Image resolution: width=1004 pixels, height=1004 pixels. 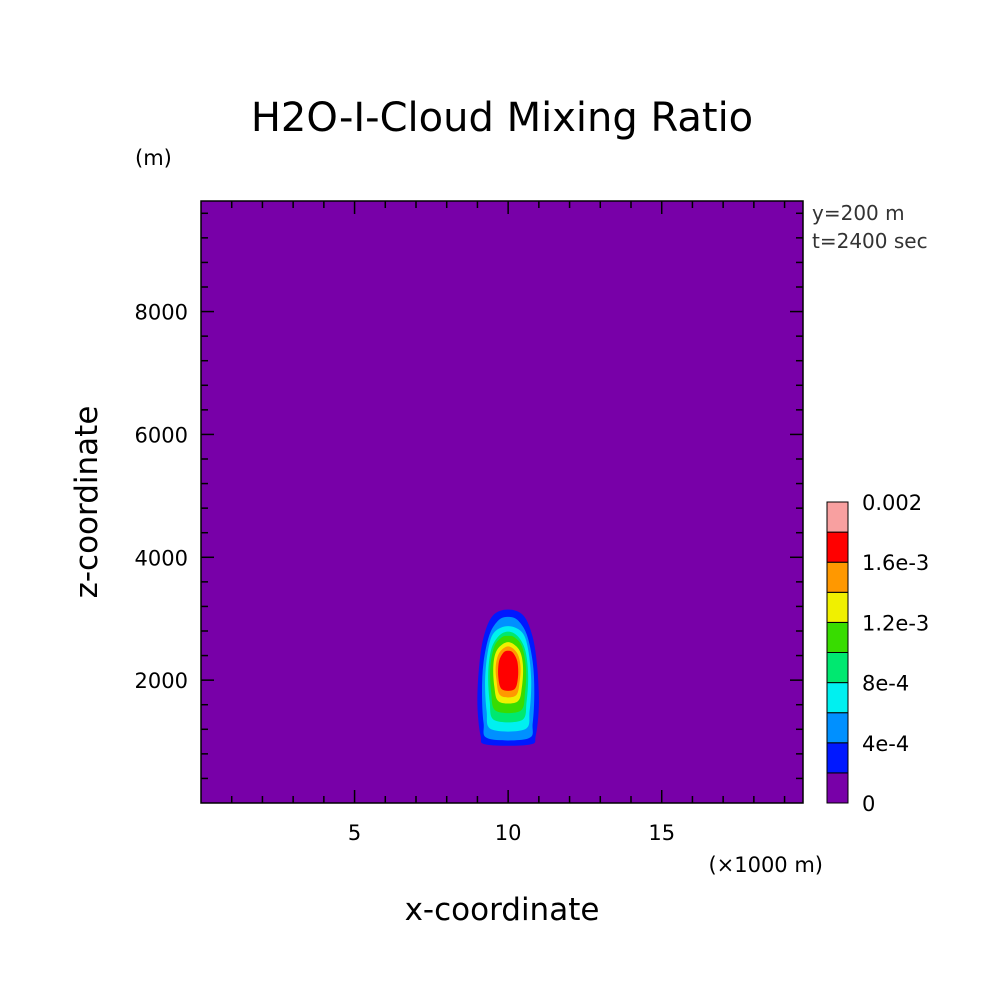 What do you see at coordinates (868, 804) in the screenshot?
I see `colorbar-label: 0` at bounding box center [868, 804].